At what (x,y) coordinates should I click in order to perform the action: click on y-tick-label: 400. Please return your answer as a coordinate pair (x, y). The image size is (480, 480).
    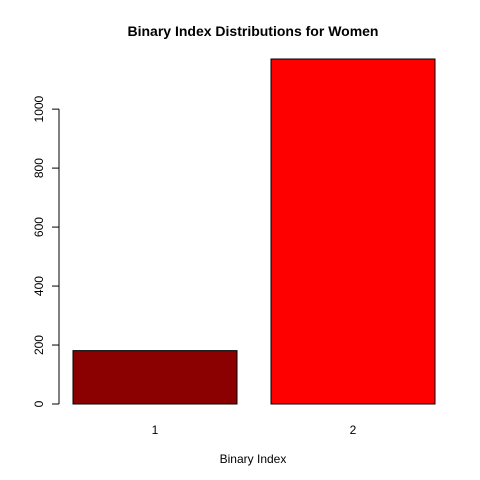
    Looking at the image, I should click on (39, 286).